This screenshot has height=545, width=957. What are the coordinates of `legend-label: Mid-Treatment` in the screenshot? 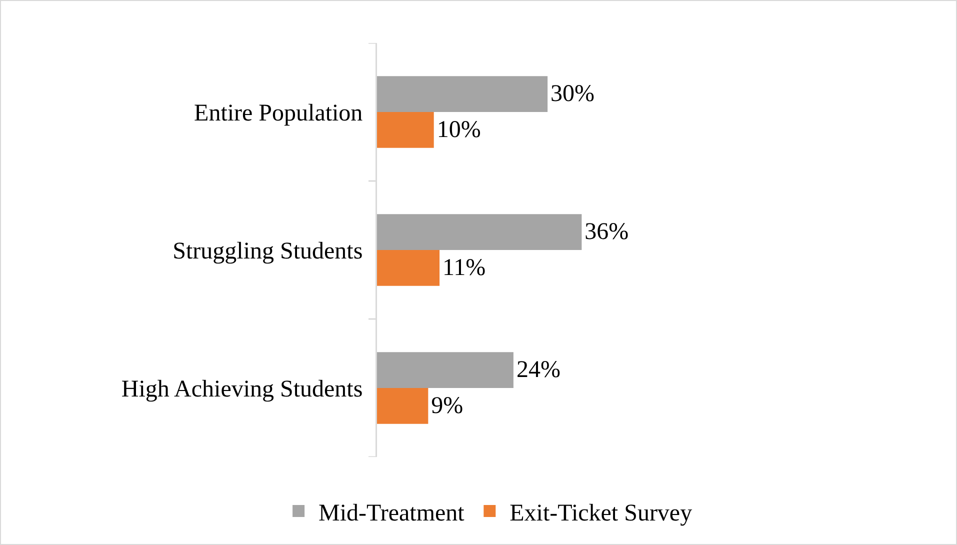 It's located at (391, 513).